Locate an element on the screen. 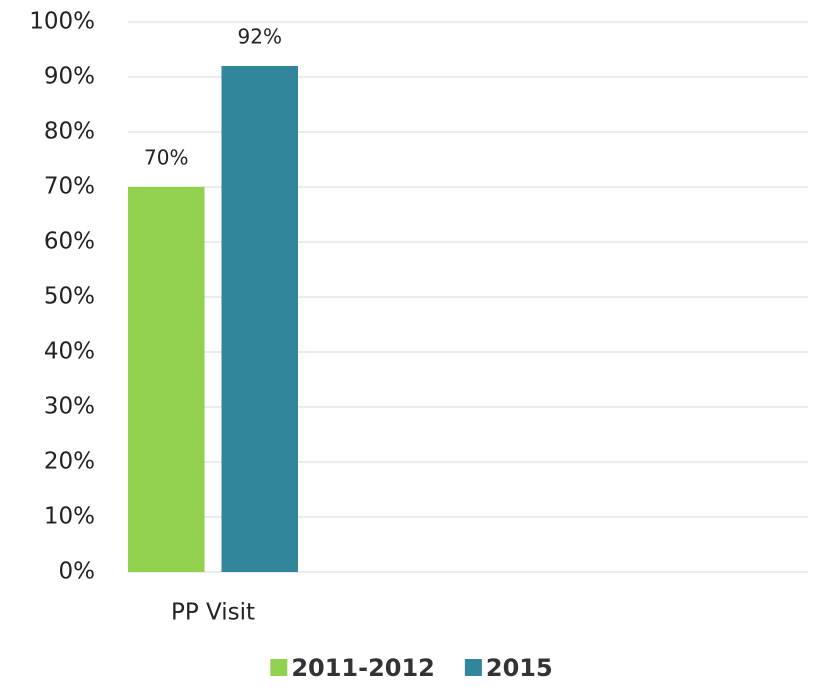 The height and width of the screenshot is (696, 823). y-tick-label: 10% is located at coordinates (69, 517).